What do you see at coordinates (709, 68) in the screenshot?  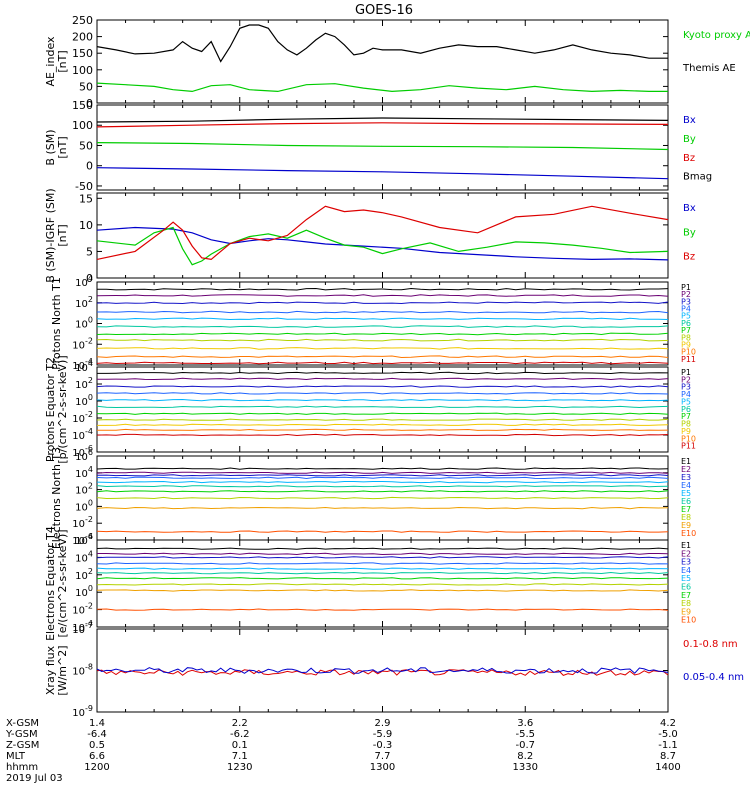 I see `legend-item: Themis AE` at bounding box center [709, 68].